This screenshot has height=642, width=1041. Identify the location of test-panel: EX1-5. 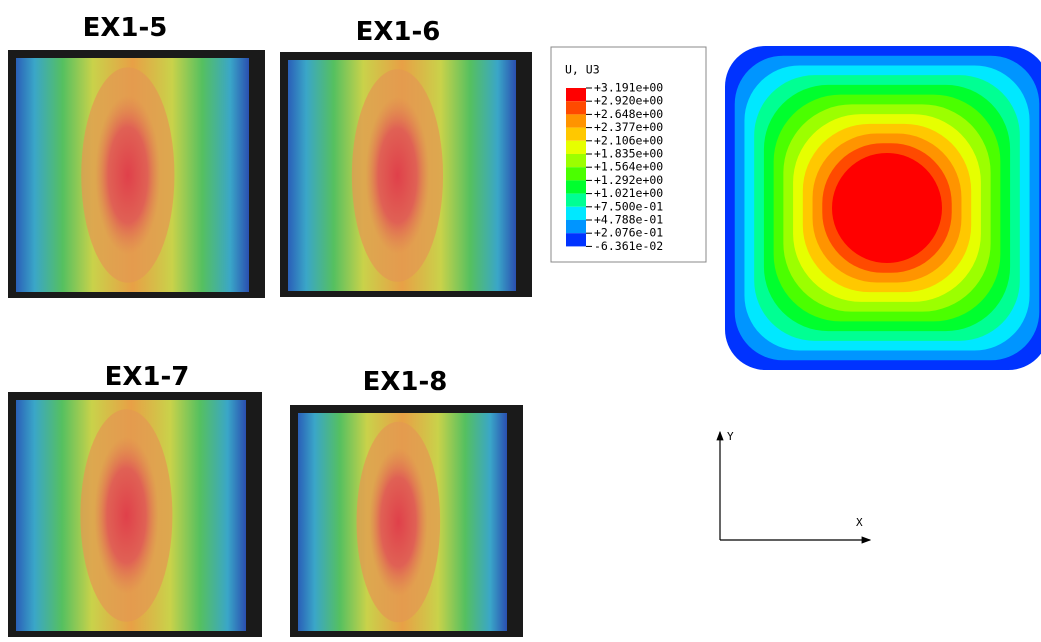
(136, 155).